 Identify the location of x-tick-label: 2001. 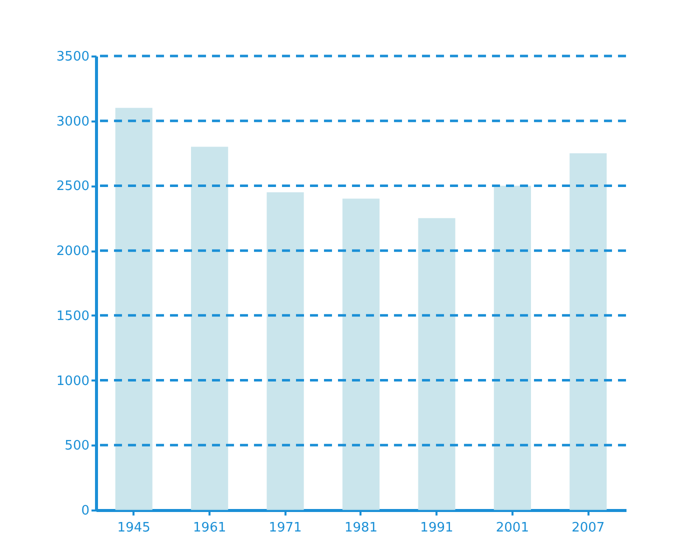
(512, 528).